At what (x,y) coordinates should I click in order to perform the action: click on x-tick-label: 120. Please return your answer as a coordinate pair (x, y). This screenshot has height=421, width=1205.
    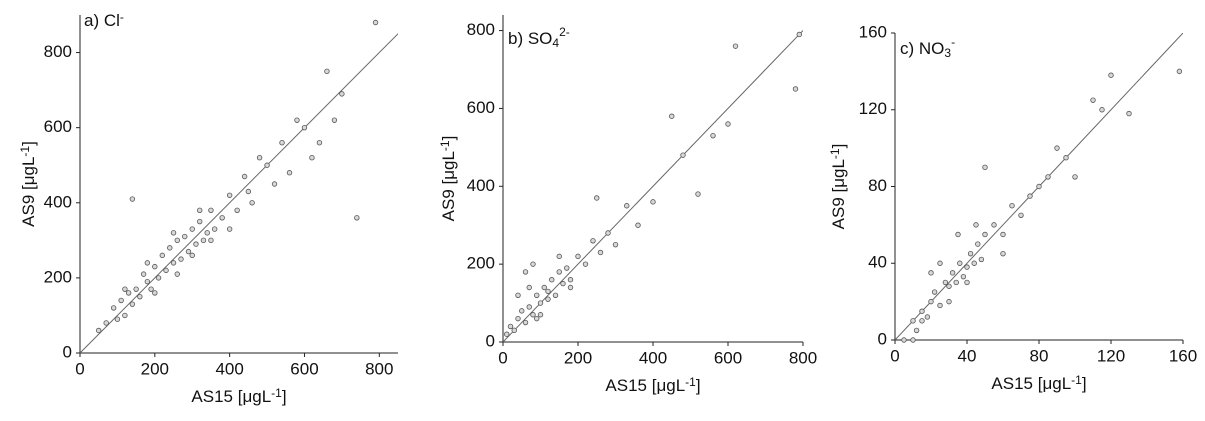
    Looking at the image, I should click on (1111, 355).